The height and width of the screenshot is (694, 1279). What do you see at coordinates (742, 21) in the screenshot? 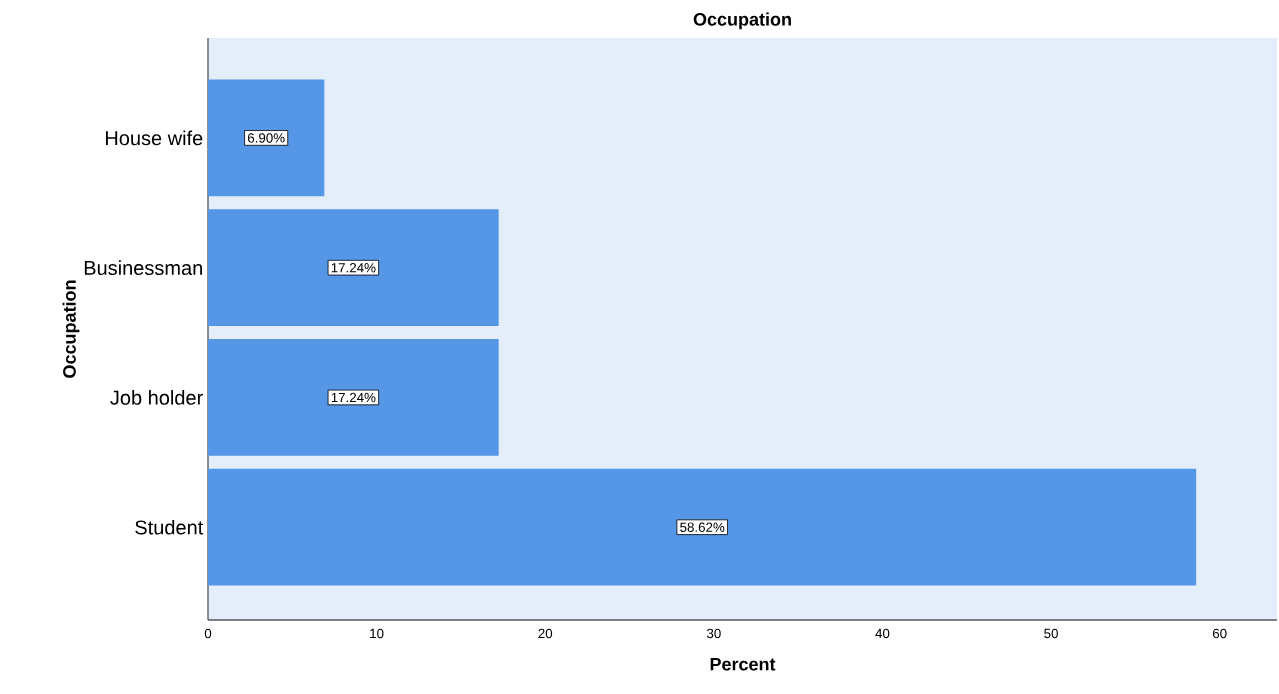
I see `chart-title: Occupation` at bounding box center [742, 21].